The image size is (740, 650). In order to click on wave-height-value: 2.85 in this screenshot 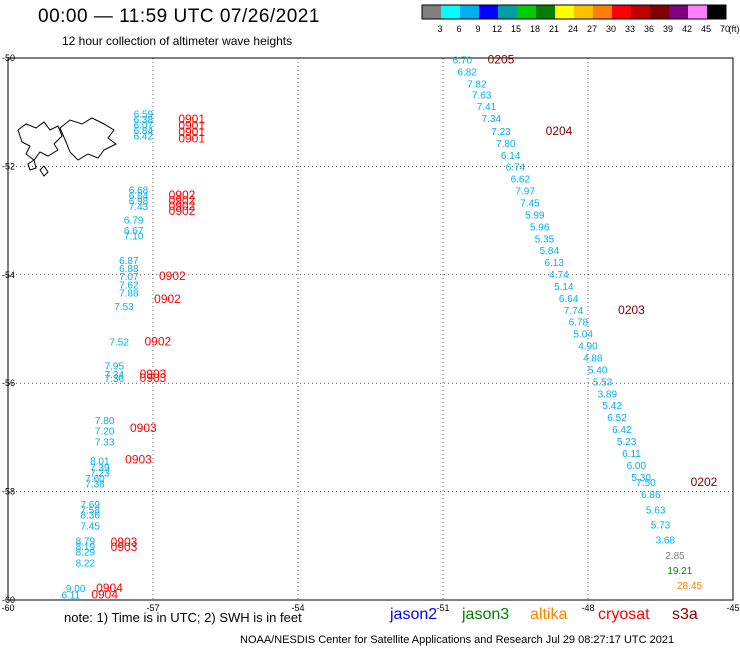, I will do `click(675, 556)`.